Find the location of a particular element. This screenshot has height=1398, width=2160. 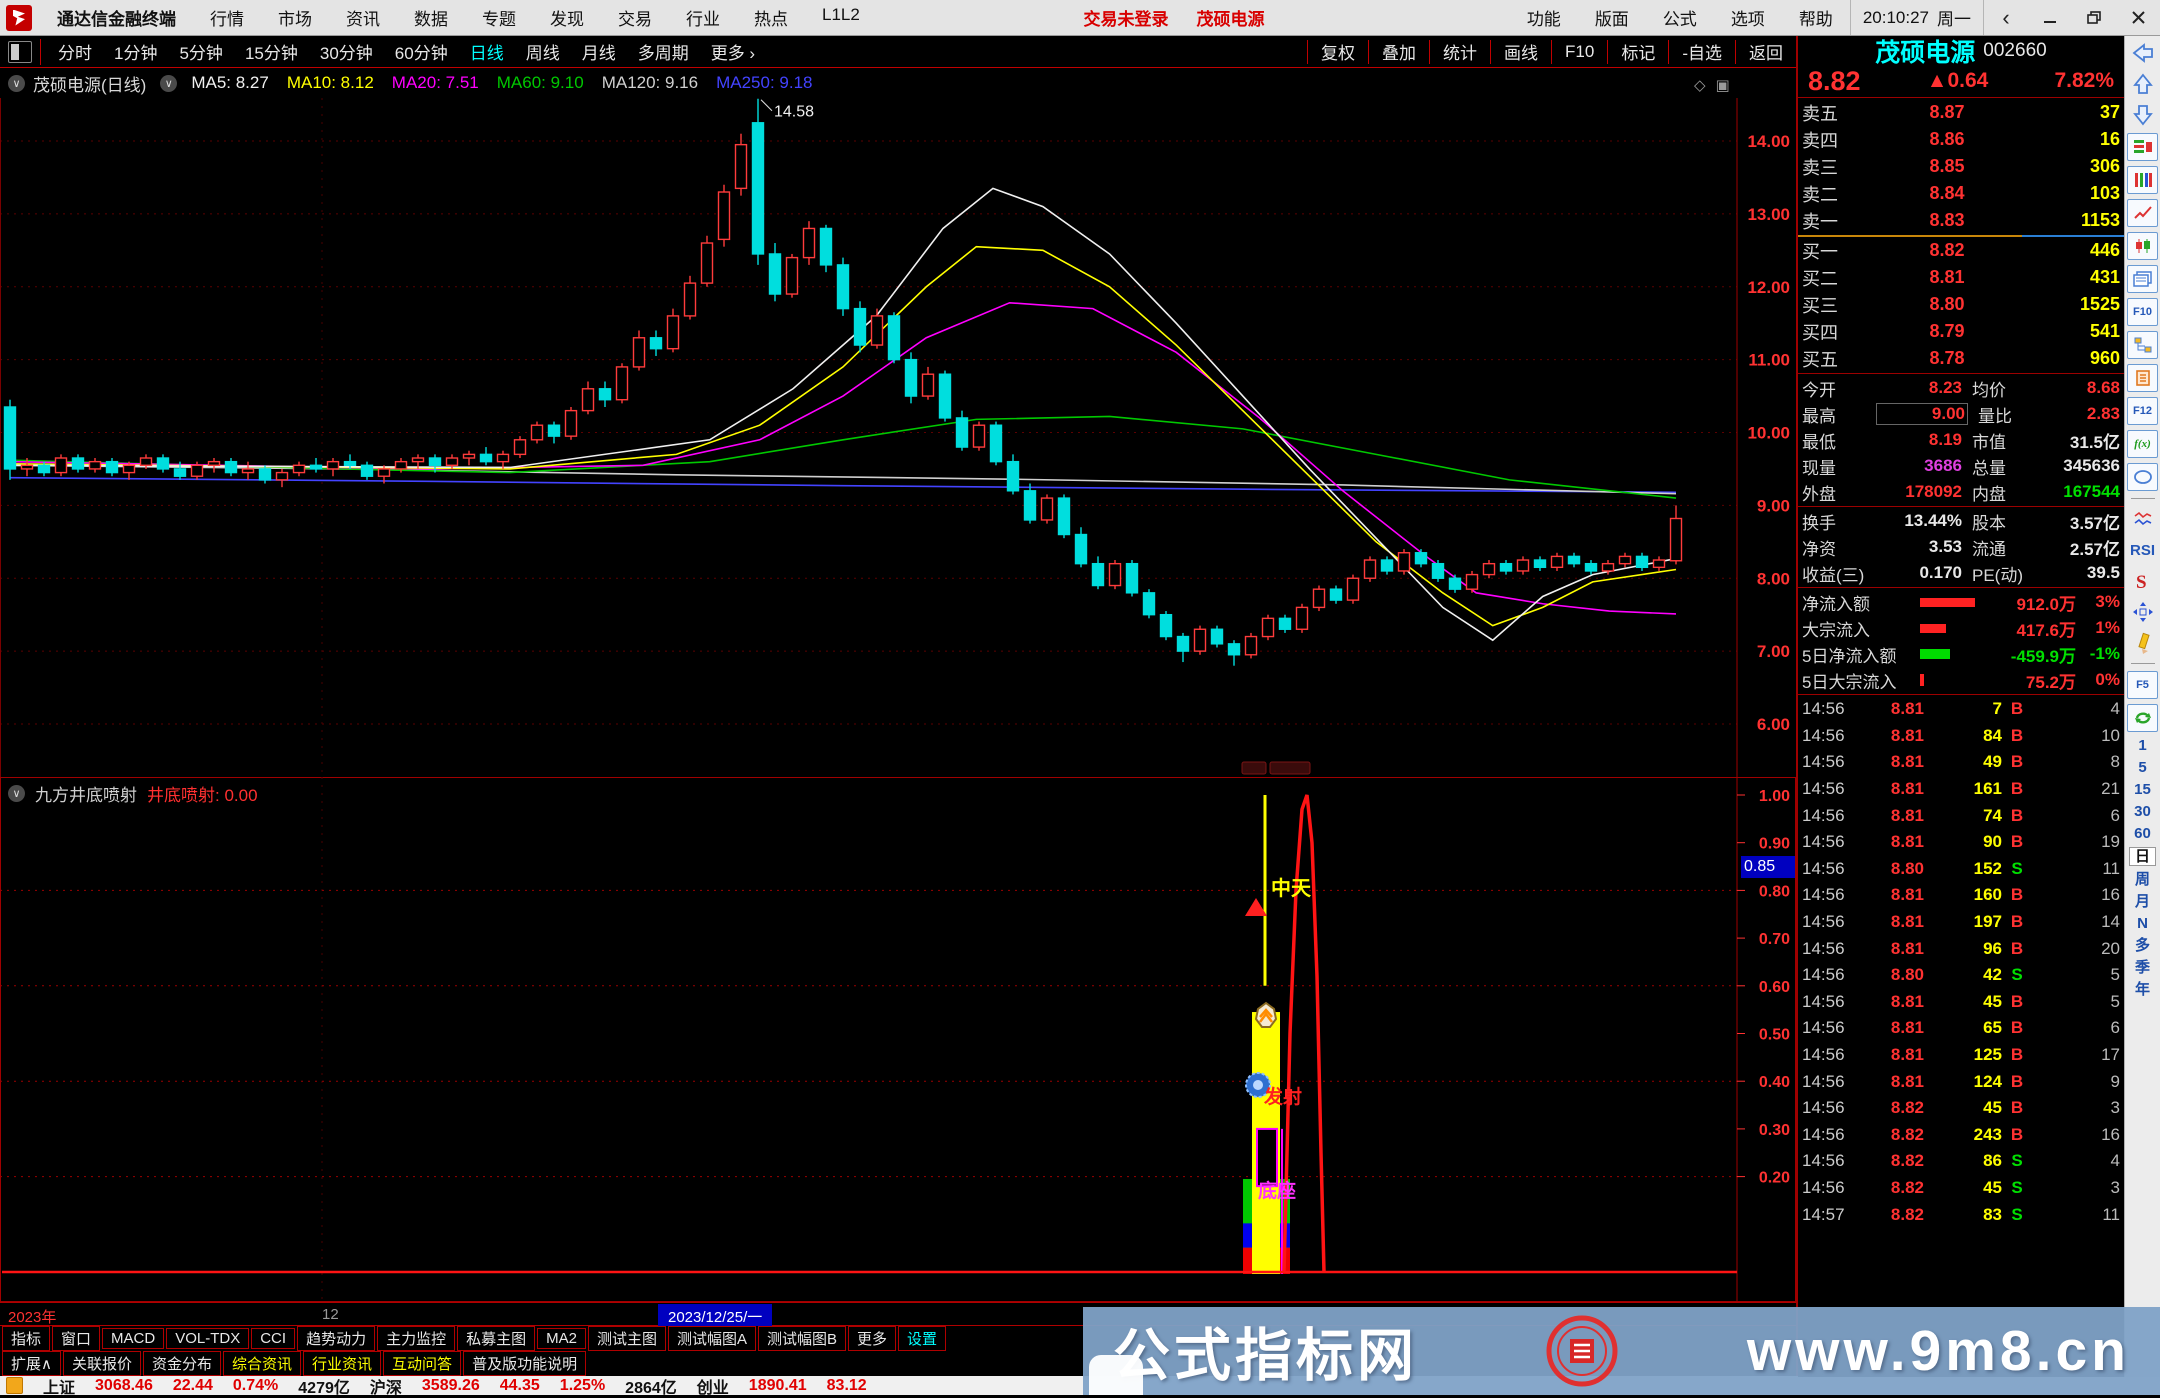

tab-测试幅图A: 测试幅图A is located at coordinates (711, 1338).